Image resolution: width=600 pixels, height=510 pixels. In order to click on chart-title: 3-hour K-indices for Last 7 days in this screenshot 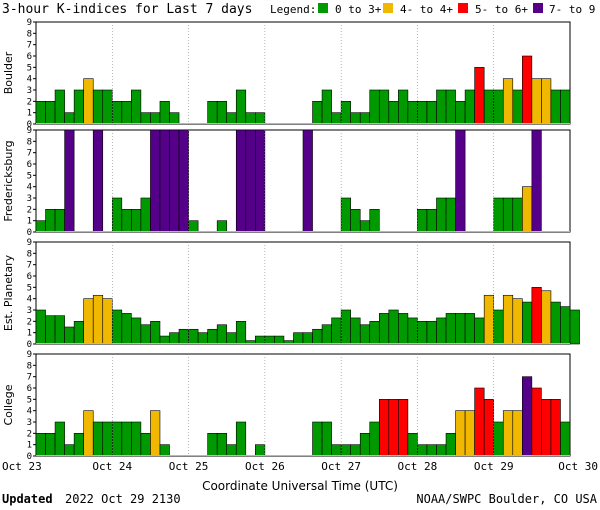, I will do `click(127, 9)`.